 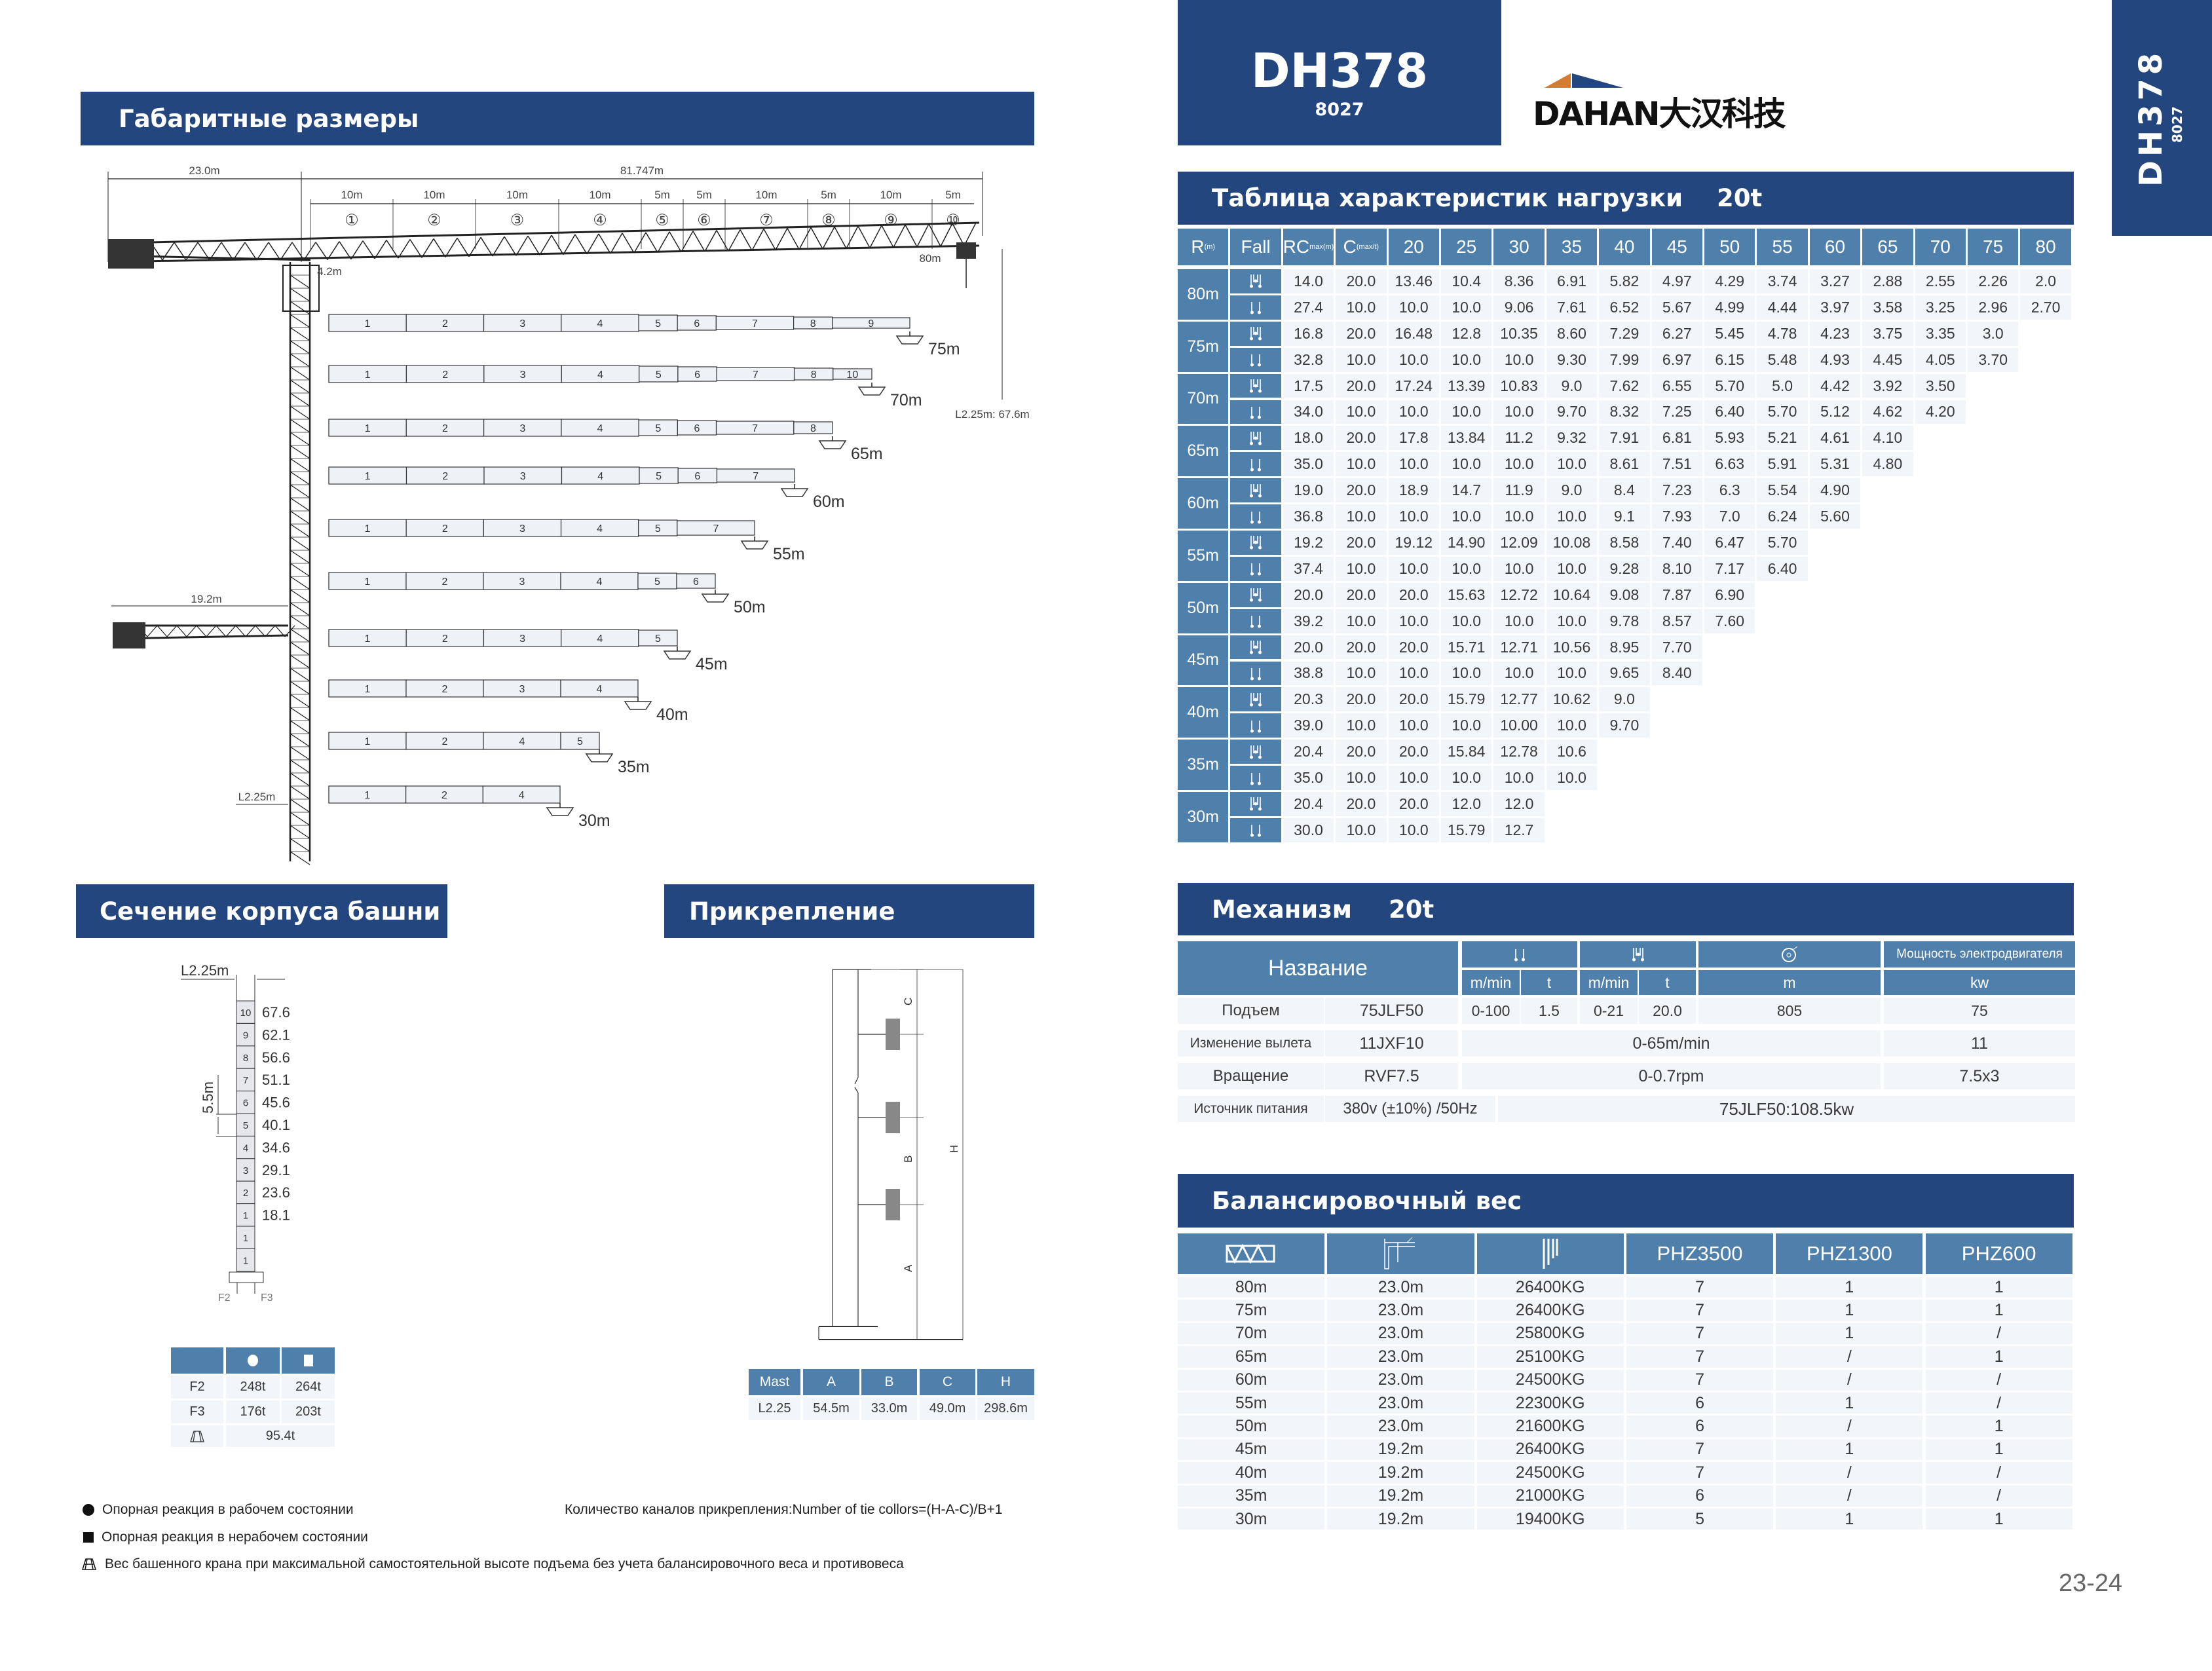 What do you see at coordinates (1887, 247) in the screenshot?
I see `header-radius-65: 65` at bounding box center [1887, 247].